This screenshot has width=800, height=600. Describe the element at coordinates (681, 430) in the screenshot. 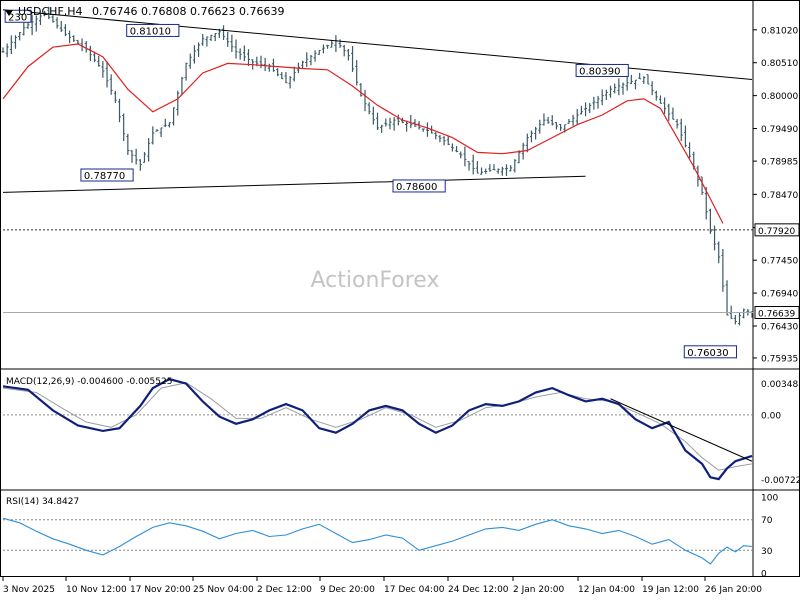

I see `macd-trendline` at that location.